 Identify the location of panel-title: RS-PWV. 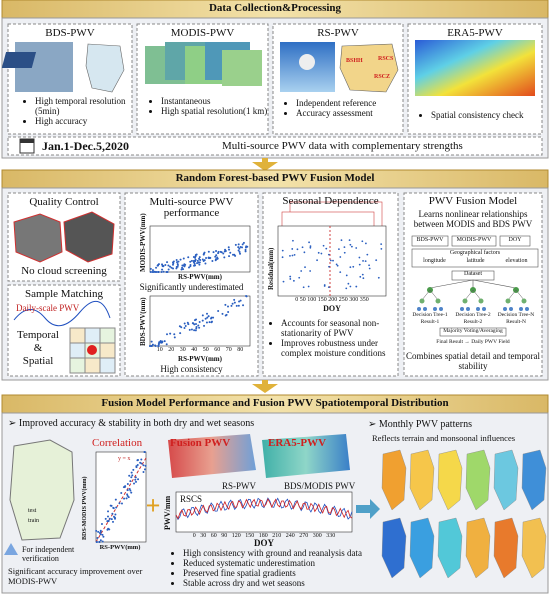
(338, 33).